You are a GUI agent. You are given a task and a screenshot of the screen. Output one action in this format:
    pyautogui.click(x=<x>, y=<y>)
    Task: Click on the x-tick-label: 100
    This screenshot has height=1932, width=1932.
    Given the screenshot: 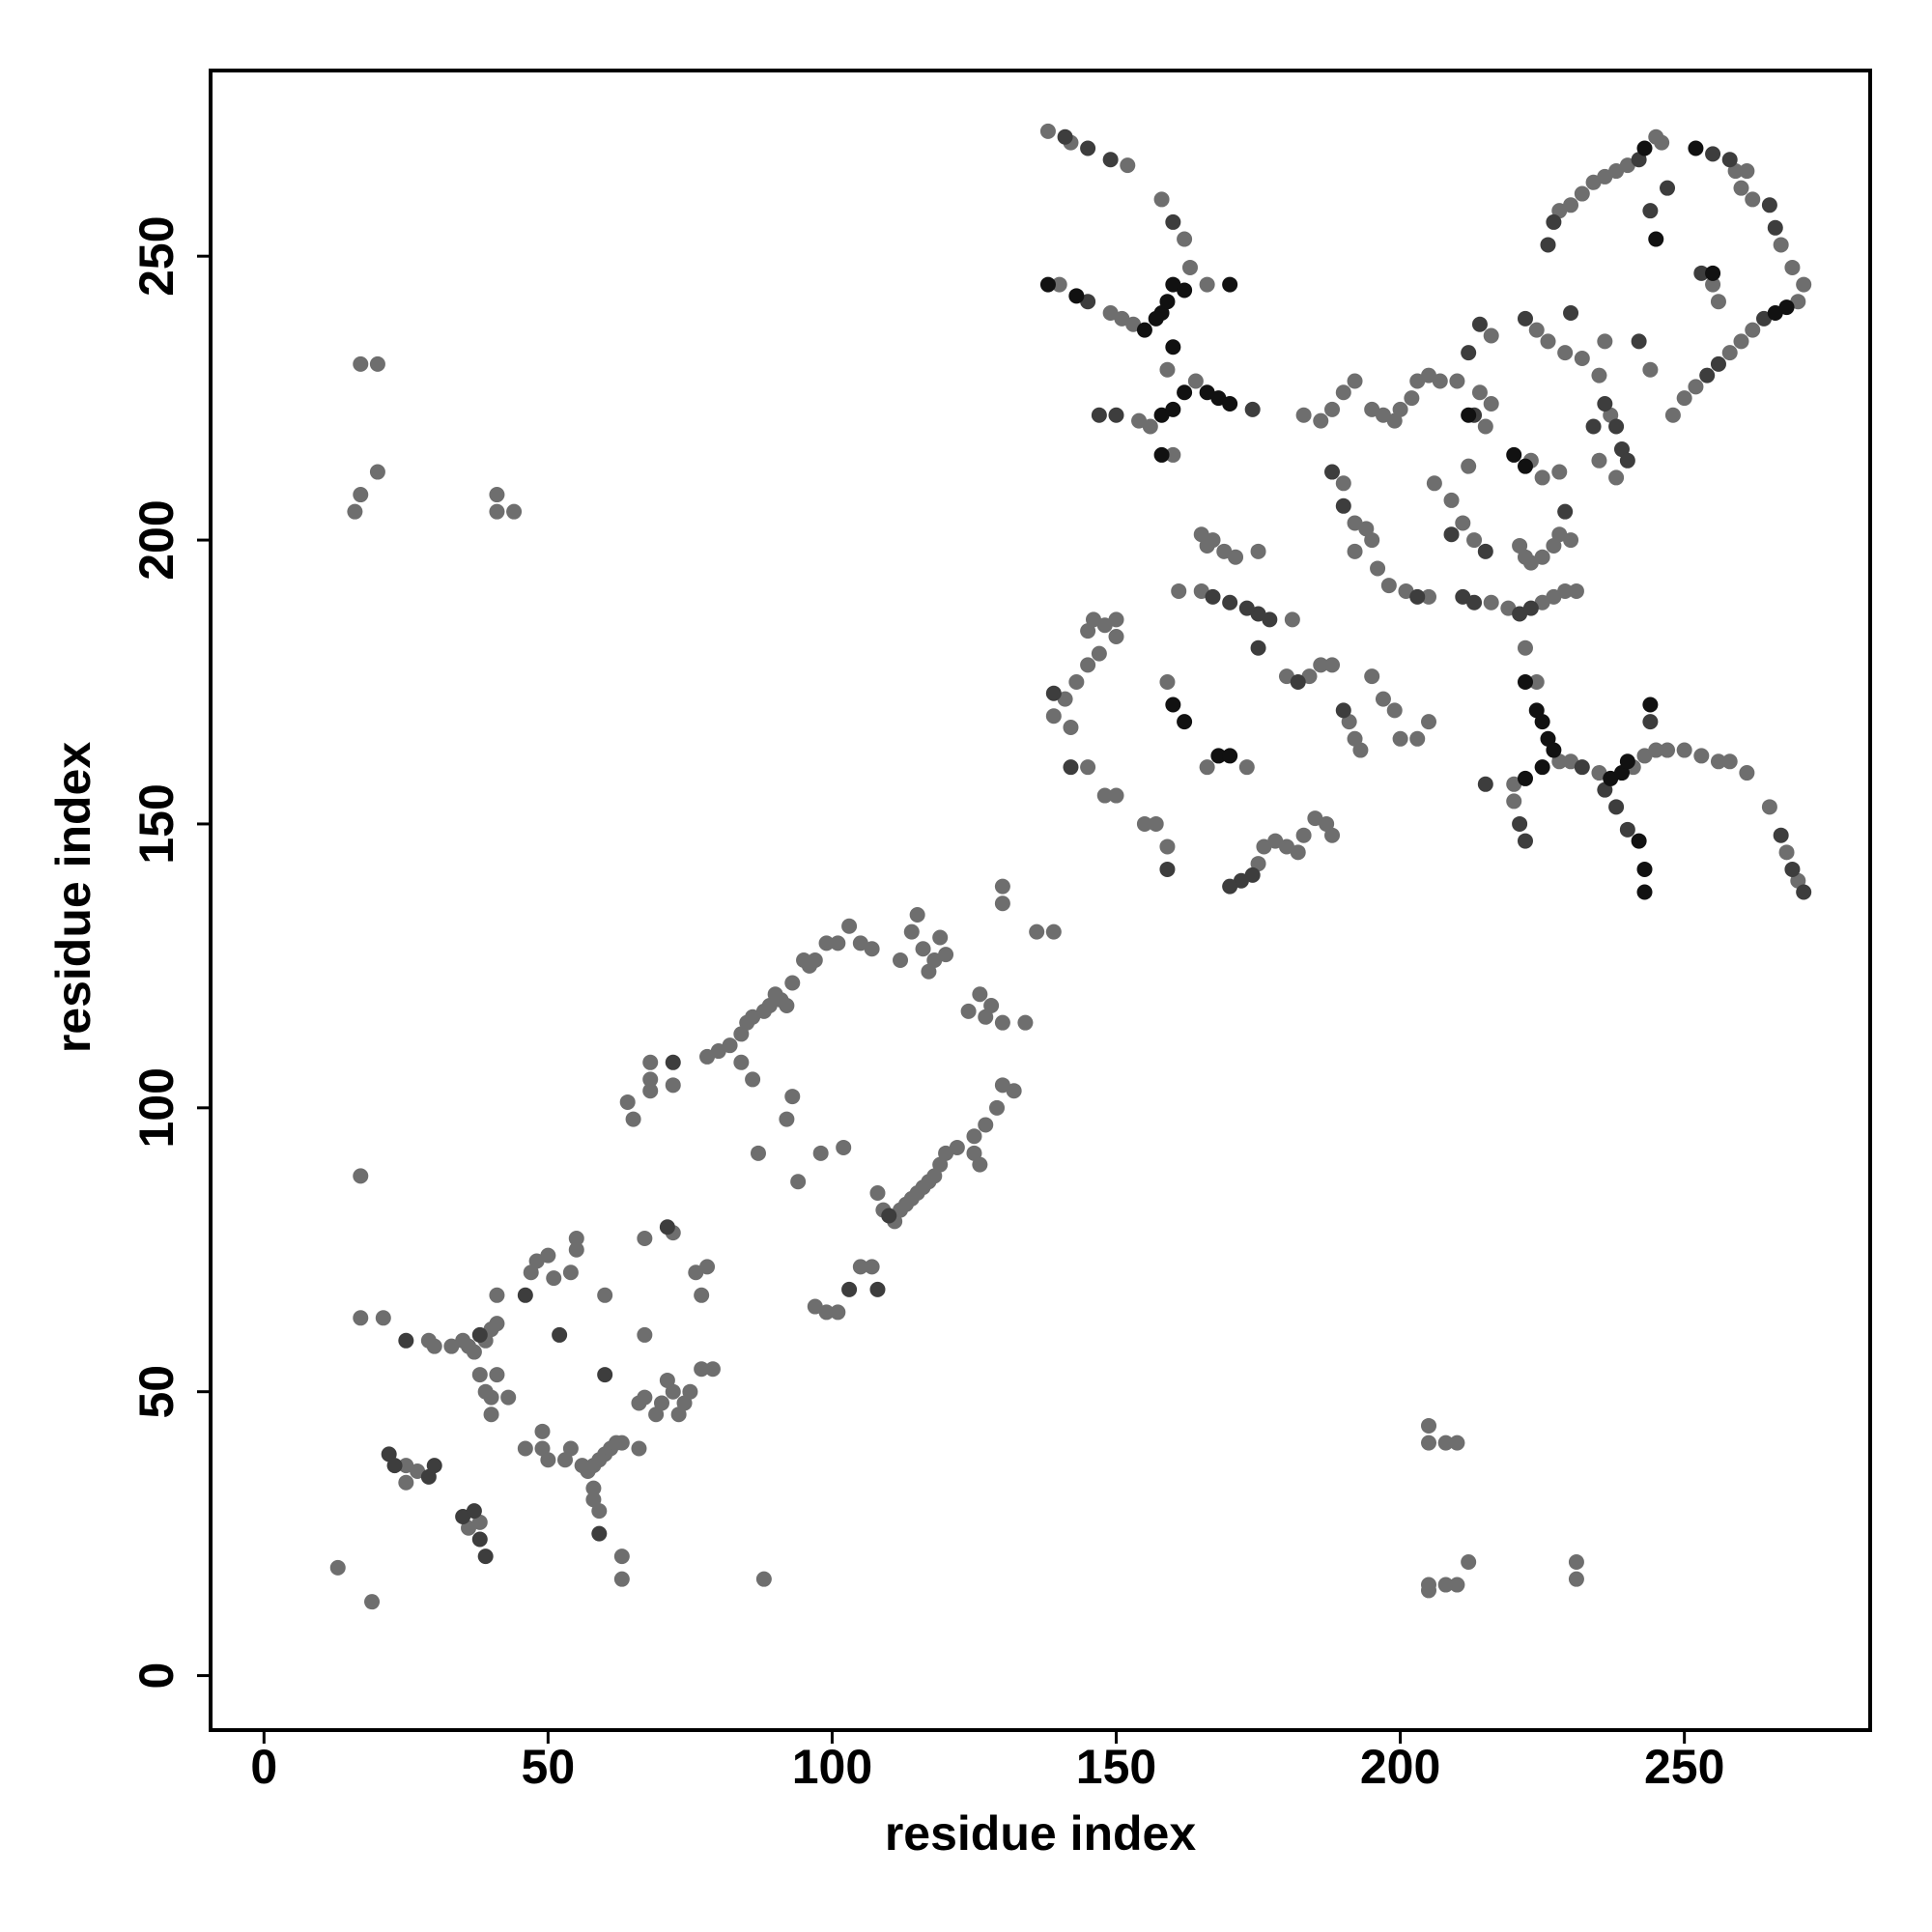 What is the action you would take?
    pyautogui.click(x=832, y=1767)
    